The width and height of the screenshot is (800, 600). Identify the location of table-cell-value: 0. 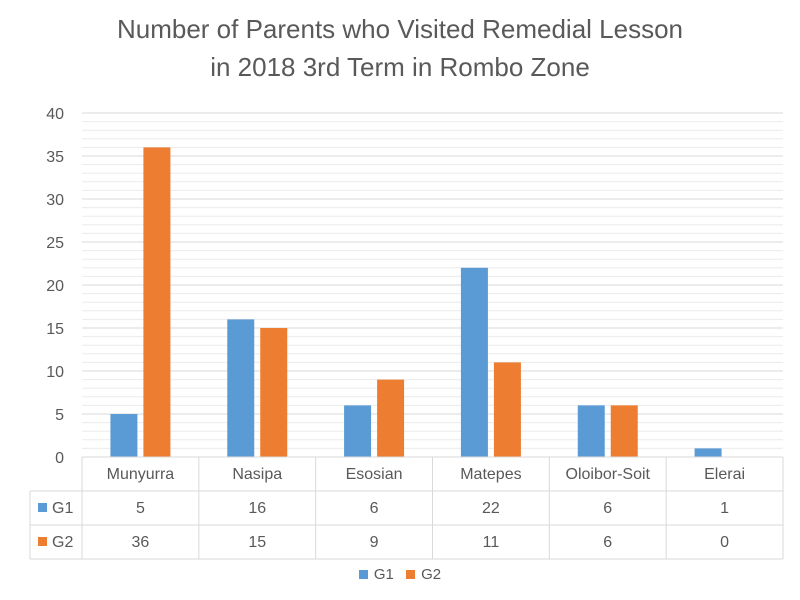
(724, 542).